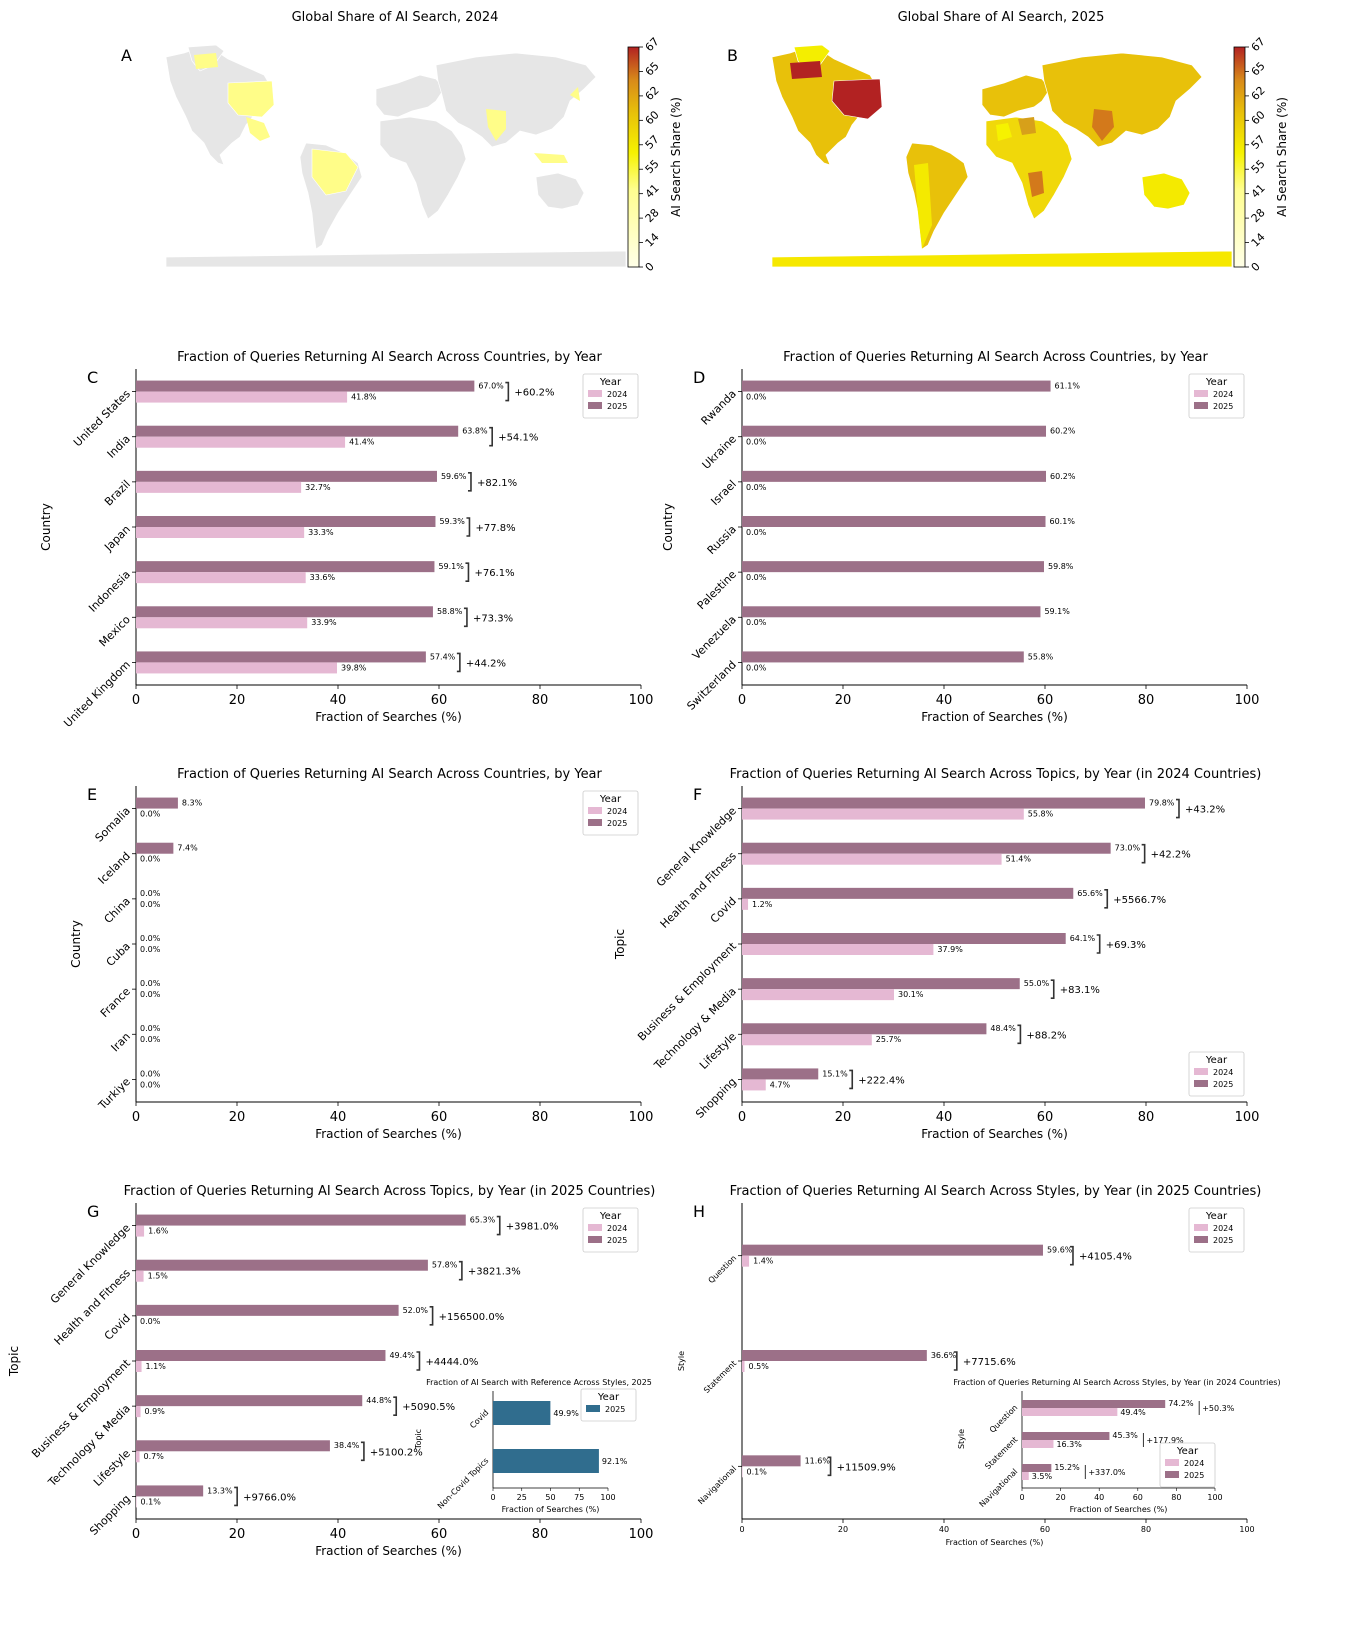 Image resolution: width=1358 pixels, height=1641 pixels. What do you see at coordinates (206, 61) in the screenshot?
I see `map-region-canada-part` at bounding box center [206, 61].